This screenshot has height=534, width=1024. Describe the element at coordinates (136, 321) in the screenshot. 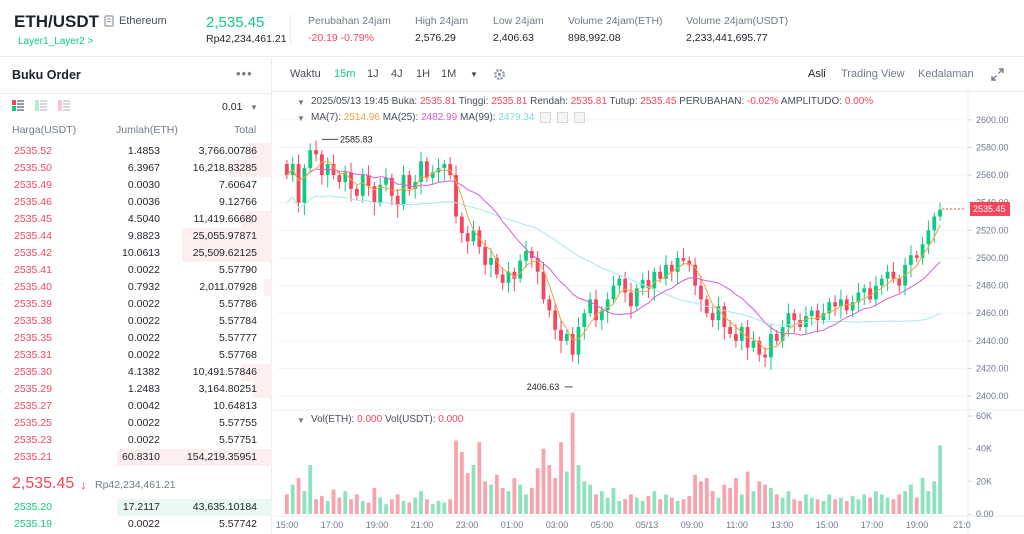

I see `ask-row: 2535.38 0.0022 5.57784` at that location.